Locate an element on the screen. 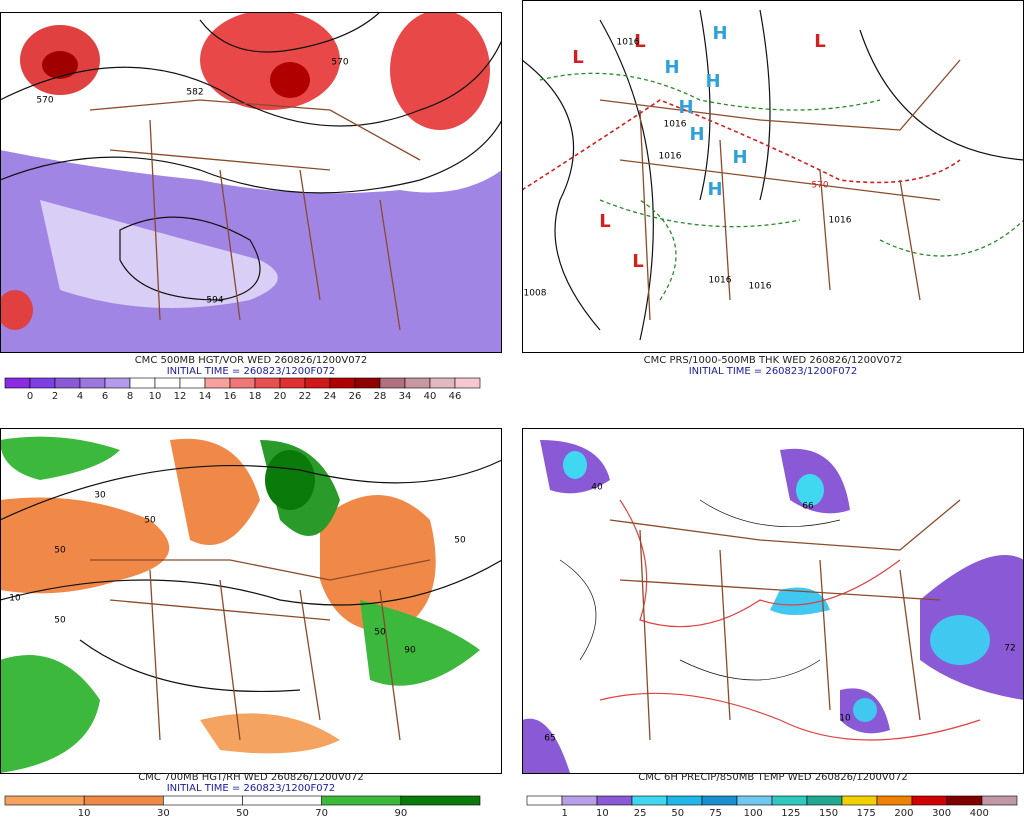 The width and height of the screenshot is (1024, 823). caption: CMC 700MB HGT/RH WED 260826/1200V072 is located at coordinates (251, 777).